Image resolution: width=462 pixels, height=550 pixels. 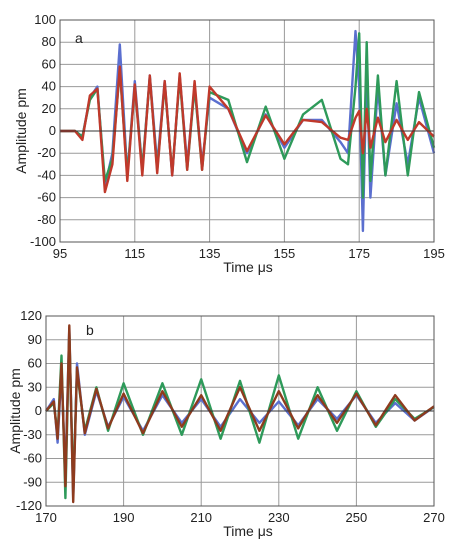 What do you see at coordinates (210, 253) in the screenshot?
I see `x-tick-label: 135` at bounding box center [210, 253].